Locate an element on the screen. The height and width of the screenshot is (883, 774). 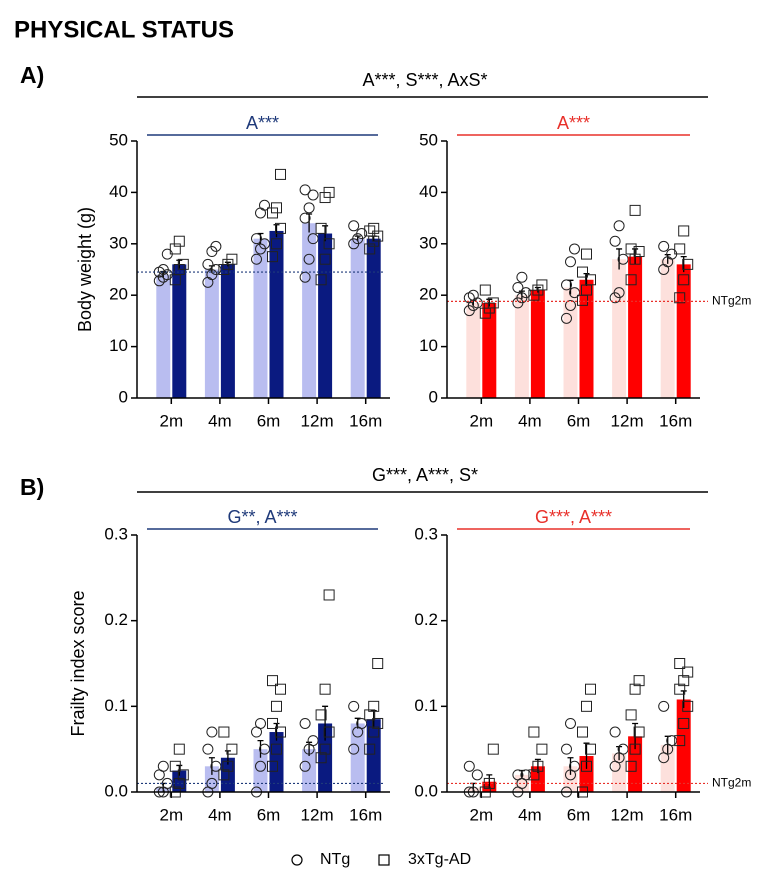
y-tick-label: 0 is located at coordinates (433, 396).